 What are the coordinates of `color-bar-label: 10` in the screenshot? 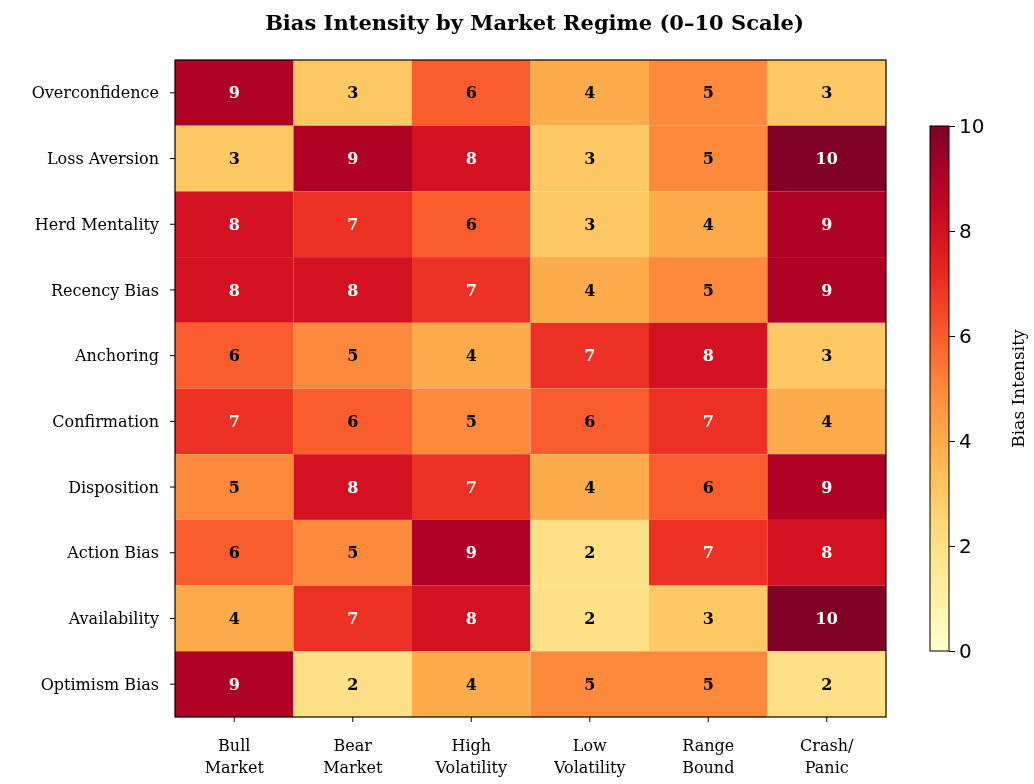 It's located at (972, 125).